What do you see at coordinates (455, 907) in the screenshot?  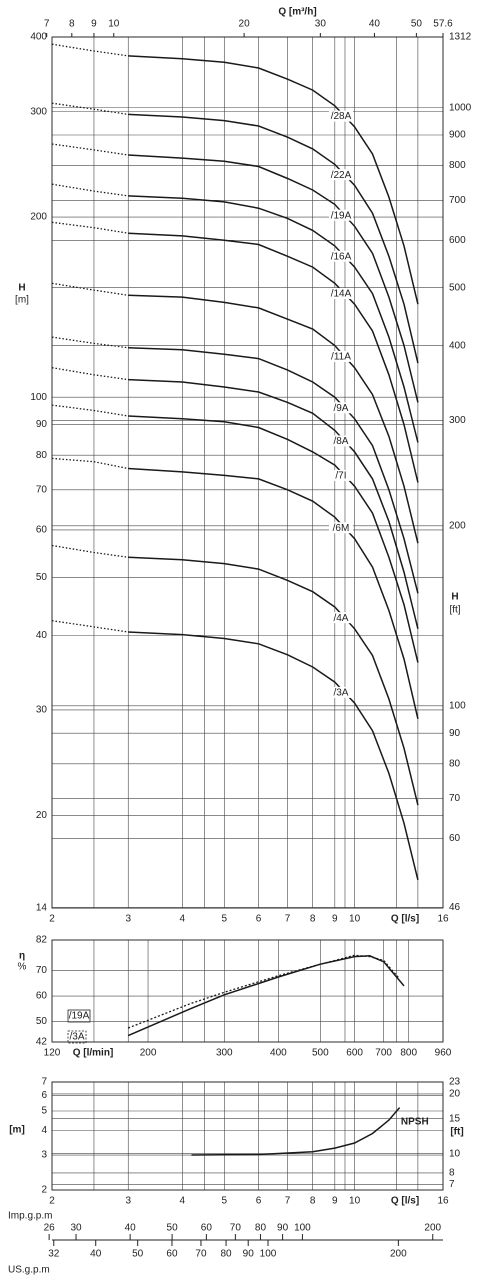 I see `y2-tick-label: 46` at bounding box center [455, 907].